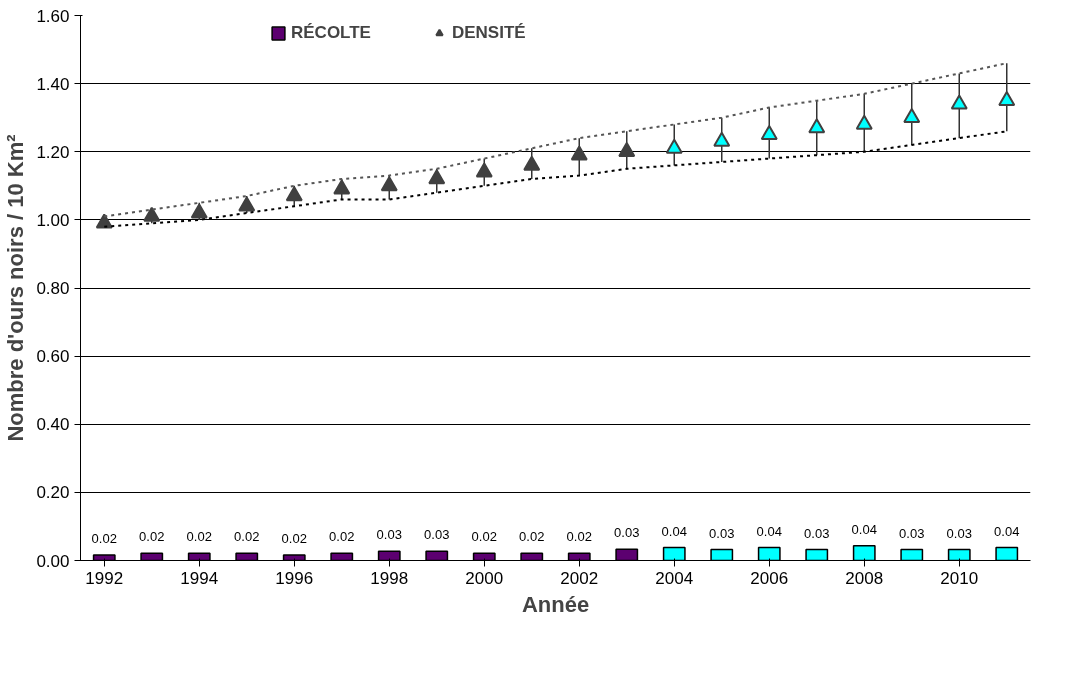 The width and height of the screenshot is (1086, 688). Describe the element at coordinates (389, 578) in the screenshot. I see `x-tick-label: 1998` at that location.